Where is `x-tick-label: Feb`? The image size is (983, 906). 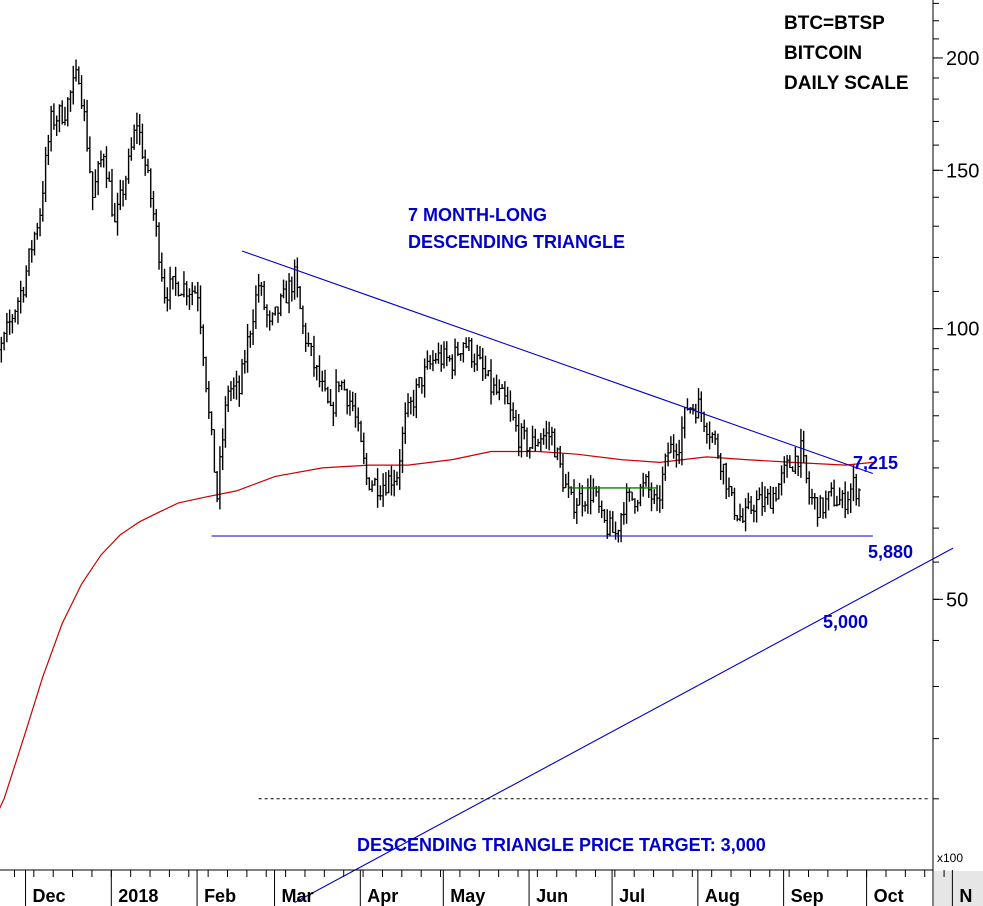 x-tick-label: Feb is located at coordinates (220, 896).